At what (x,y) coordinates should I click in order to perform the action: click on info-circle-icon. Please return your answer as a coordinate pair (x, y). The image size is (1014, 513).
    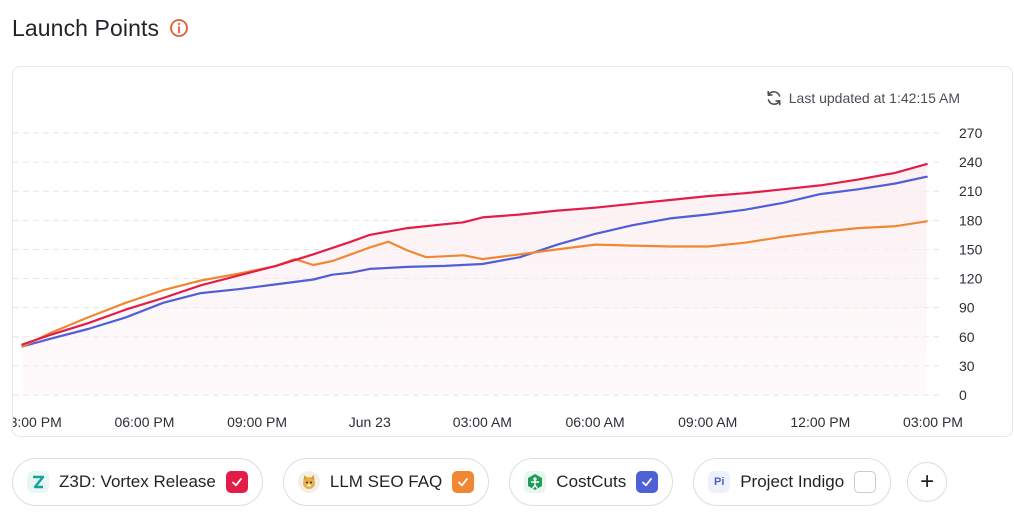
    Looking at the image, I should click on (179, 28).